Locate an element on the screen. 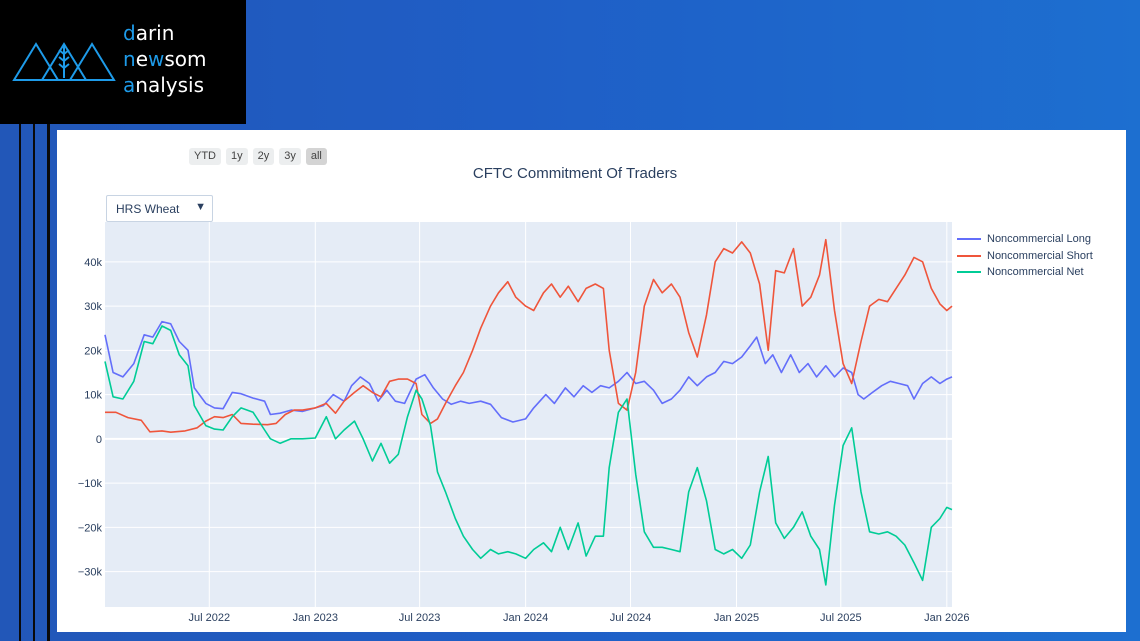 The height and width of the screenshot is (641, 1140). x-tick-label: Jan 2023 is located at coordinates (315, 618).